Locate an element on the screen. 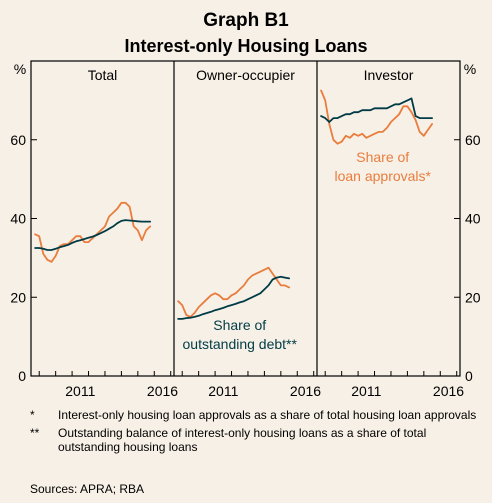 The height and width of the screenshot is (503, 492). footnote-mark: ** is located at coordinates (35, 433).